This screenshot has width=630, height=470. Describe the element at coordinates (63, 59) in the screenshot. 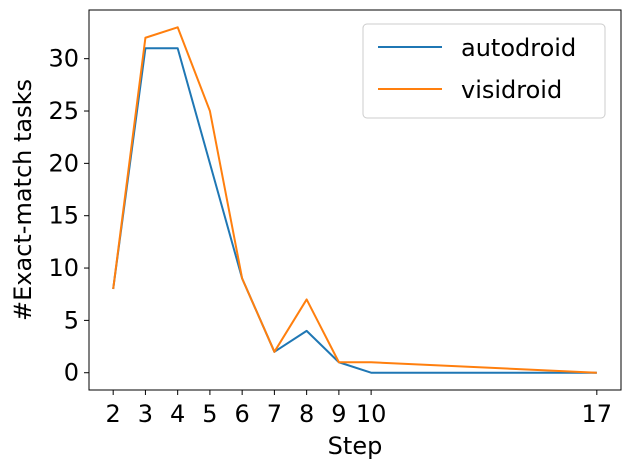

I see `y-tick-label: 30` at that location.